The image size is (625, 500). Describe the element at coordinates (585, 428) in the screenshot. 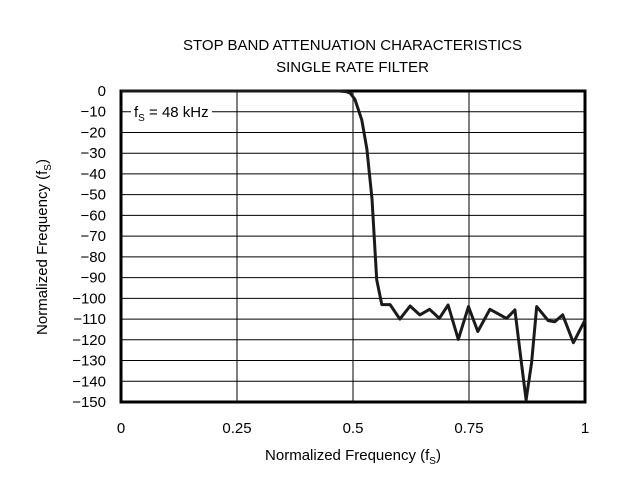

I see `x-tick-label: 1` at that location.